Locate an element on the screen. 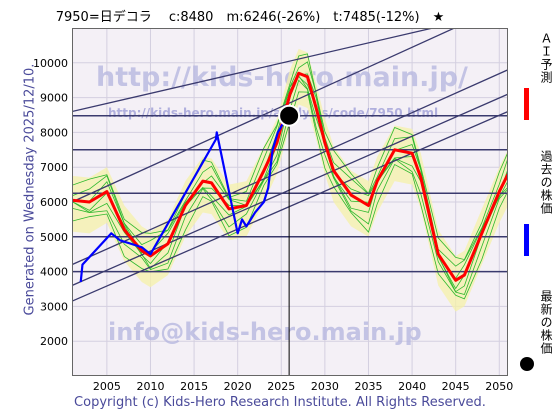 This screenshot has height=420, width=560. watermark-email: info@kids-hero.main.jp is located at coordinates (265, 332).